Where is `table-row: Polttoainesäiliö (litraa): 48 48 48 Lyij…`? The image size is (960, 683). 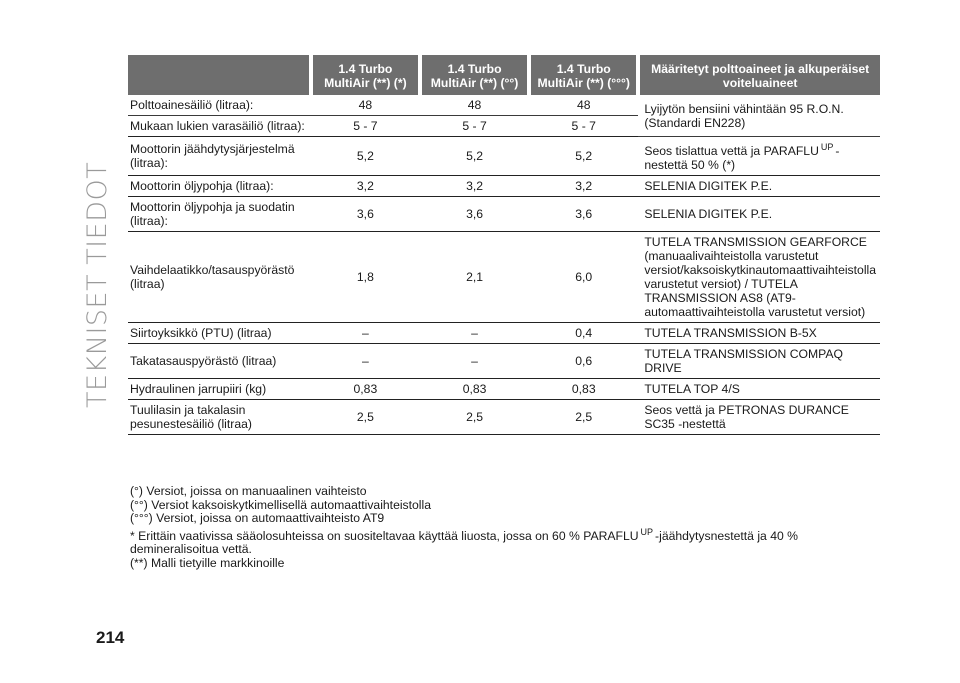
table-row: Polttoainesäiliö (litraa): 48 48 48 Lyij… is located at coordinates (504, 116).